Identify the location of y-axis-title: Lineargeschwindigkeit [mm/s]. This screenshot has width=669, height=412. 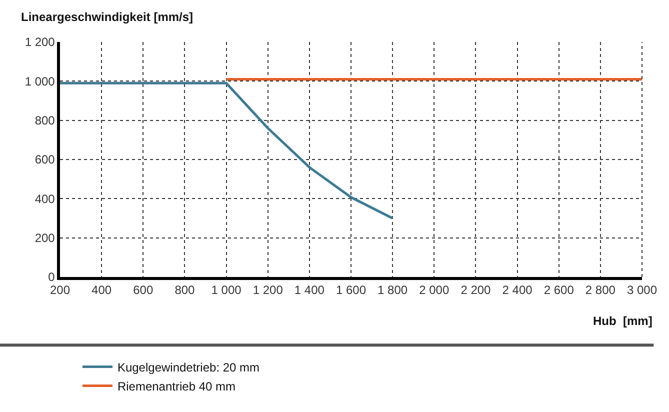
(107, 17).